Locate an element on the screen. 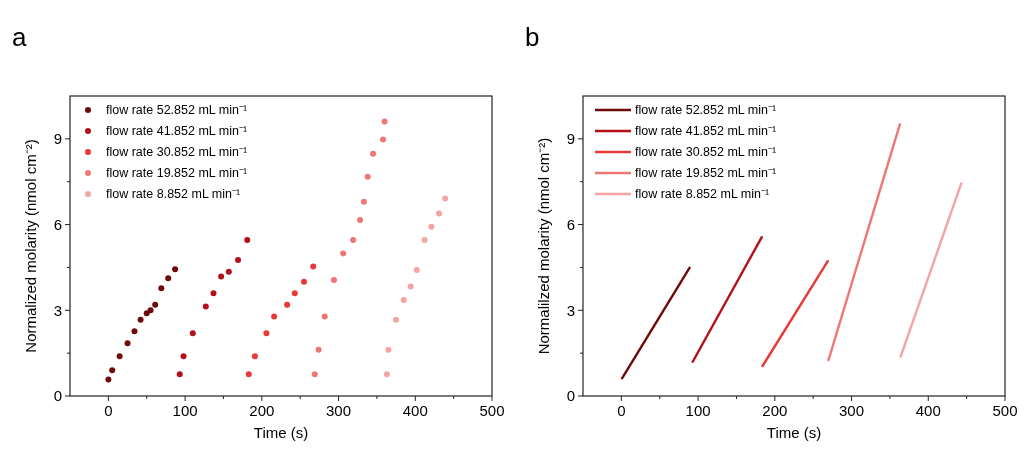  y-axis-title: Normalized molarity (nmol cm⁻²) is located at coordinates (30, 246).